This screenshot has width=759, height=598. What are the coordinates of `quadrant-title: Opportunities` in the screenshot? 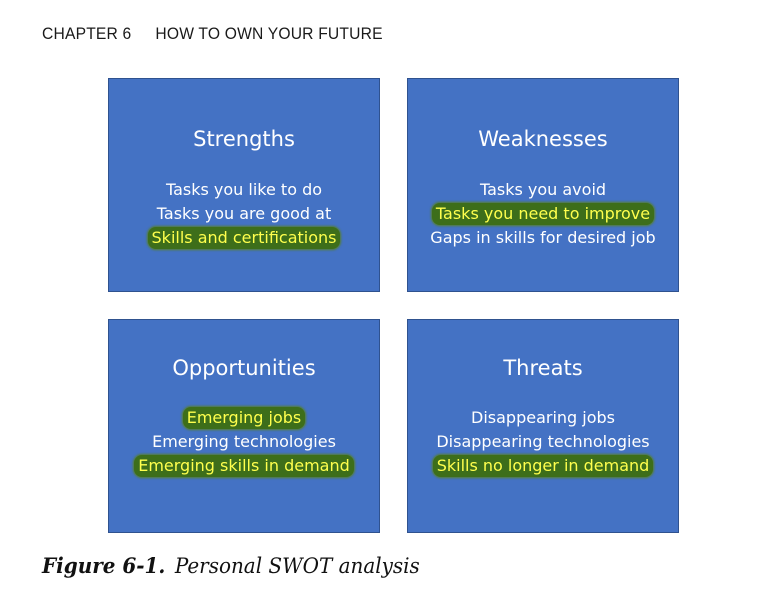 It's located at (244, 368).